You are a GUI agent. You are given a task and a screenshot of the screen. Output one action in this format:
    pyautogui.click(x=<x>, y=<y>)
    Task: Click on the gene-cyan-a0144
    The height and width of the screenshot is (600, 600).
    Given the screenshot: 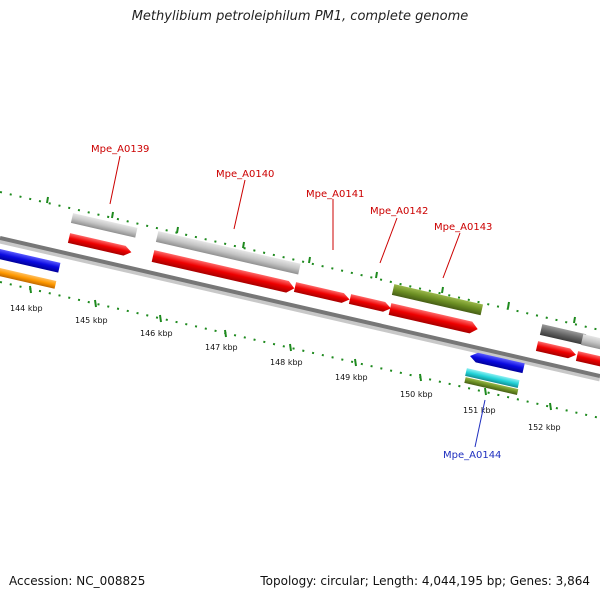 What is the action you would take?
    pyautogui.click(x=492, y=378)
    